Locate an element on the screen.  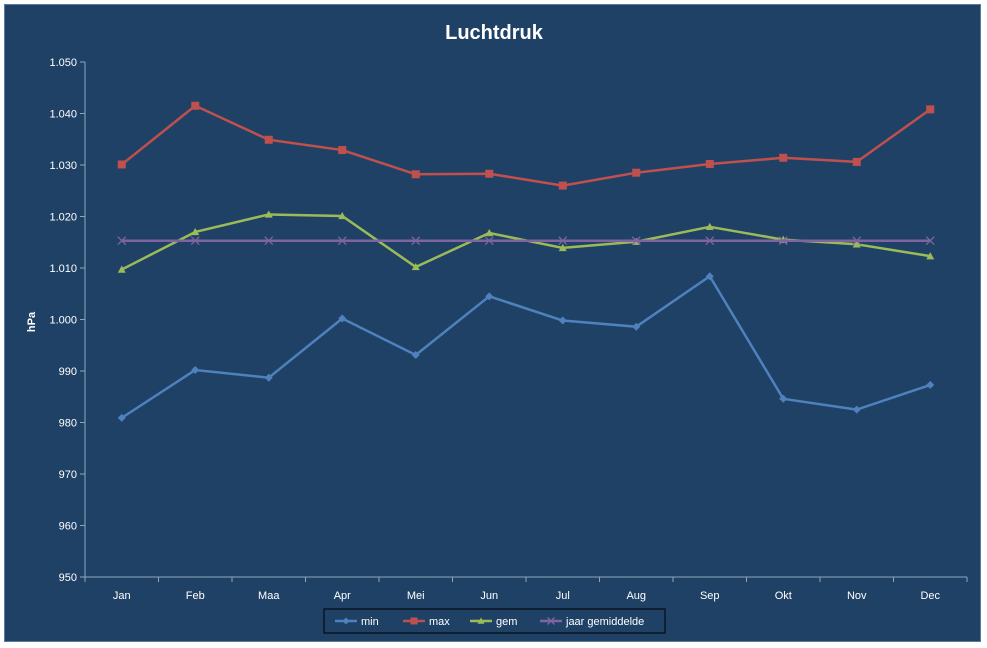
x-tick-label: Jul is located at coordinates (563, 596).